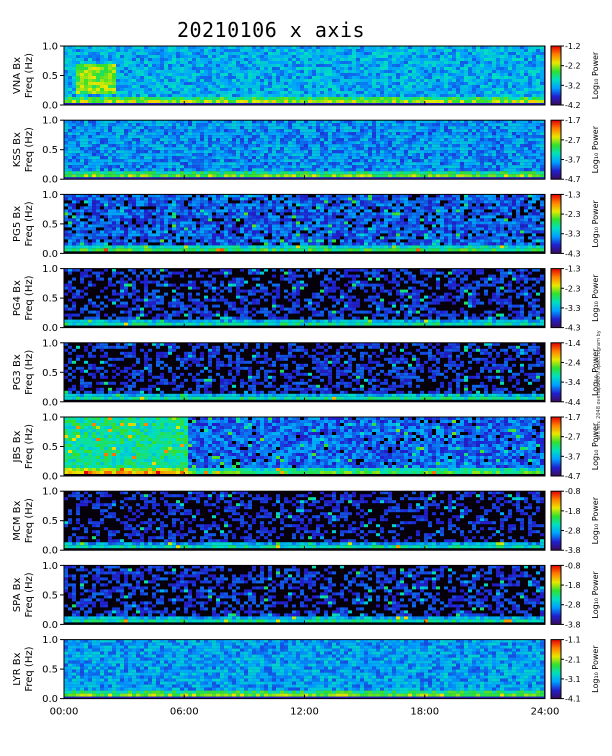 The image size is (612, 756). What do you see at coordinates (17, 298) in the screenshot?
I see `panel-station-label: PG4 Bx` at bounding box center [17, 298].